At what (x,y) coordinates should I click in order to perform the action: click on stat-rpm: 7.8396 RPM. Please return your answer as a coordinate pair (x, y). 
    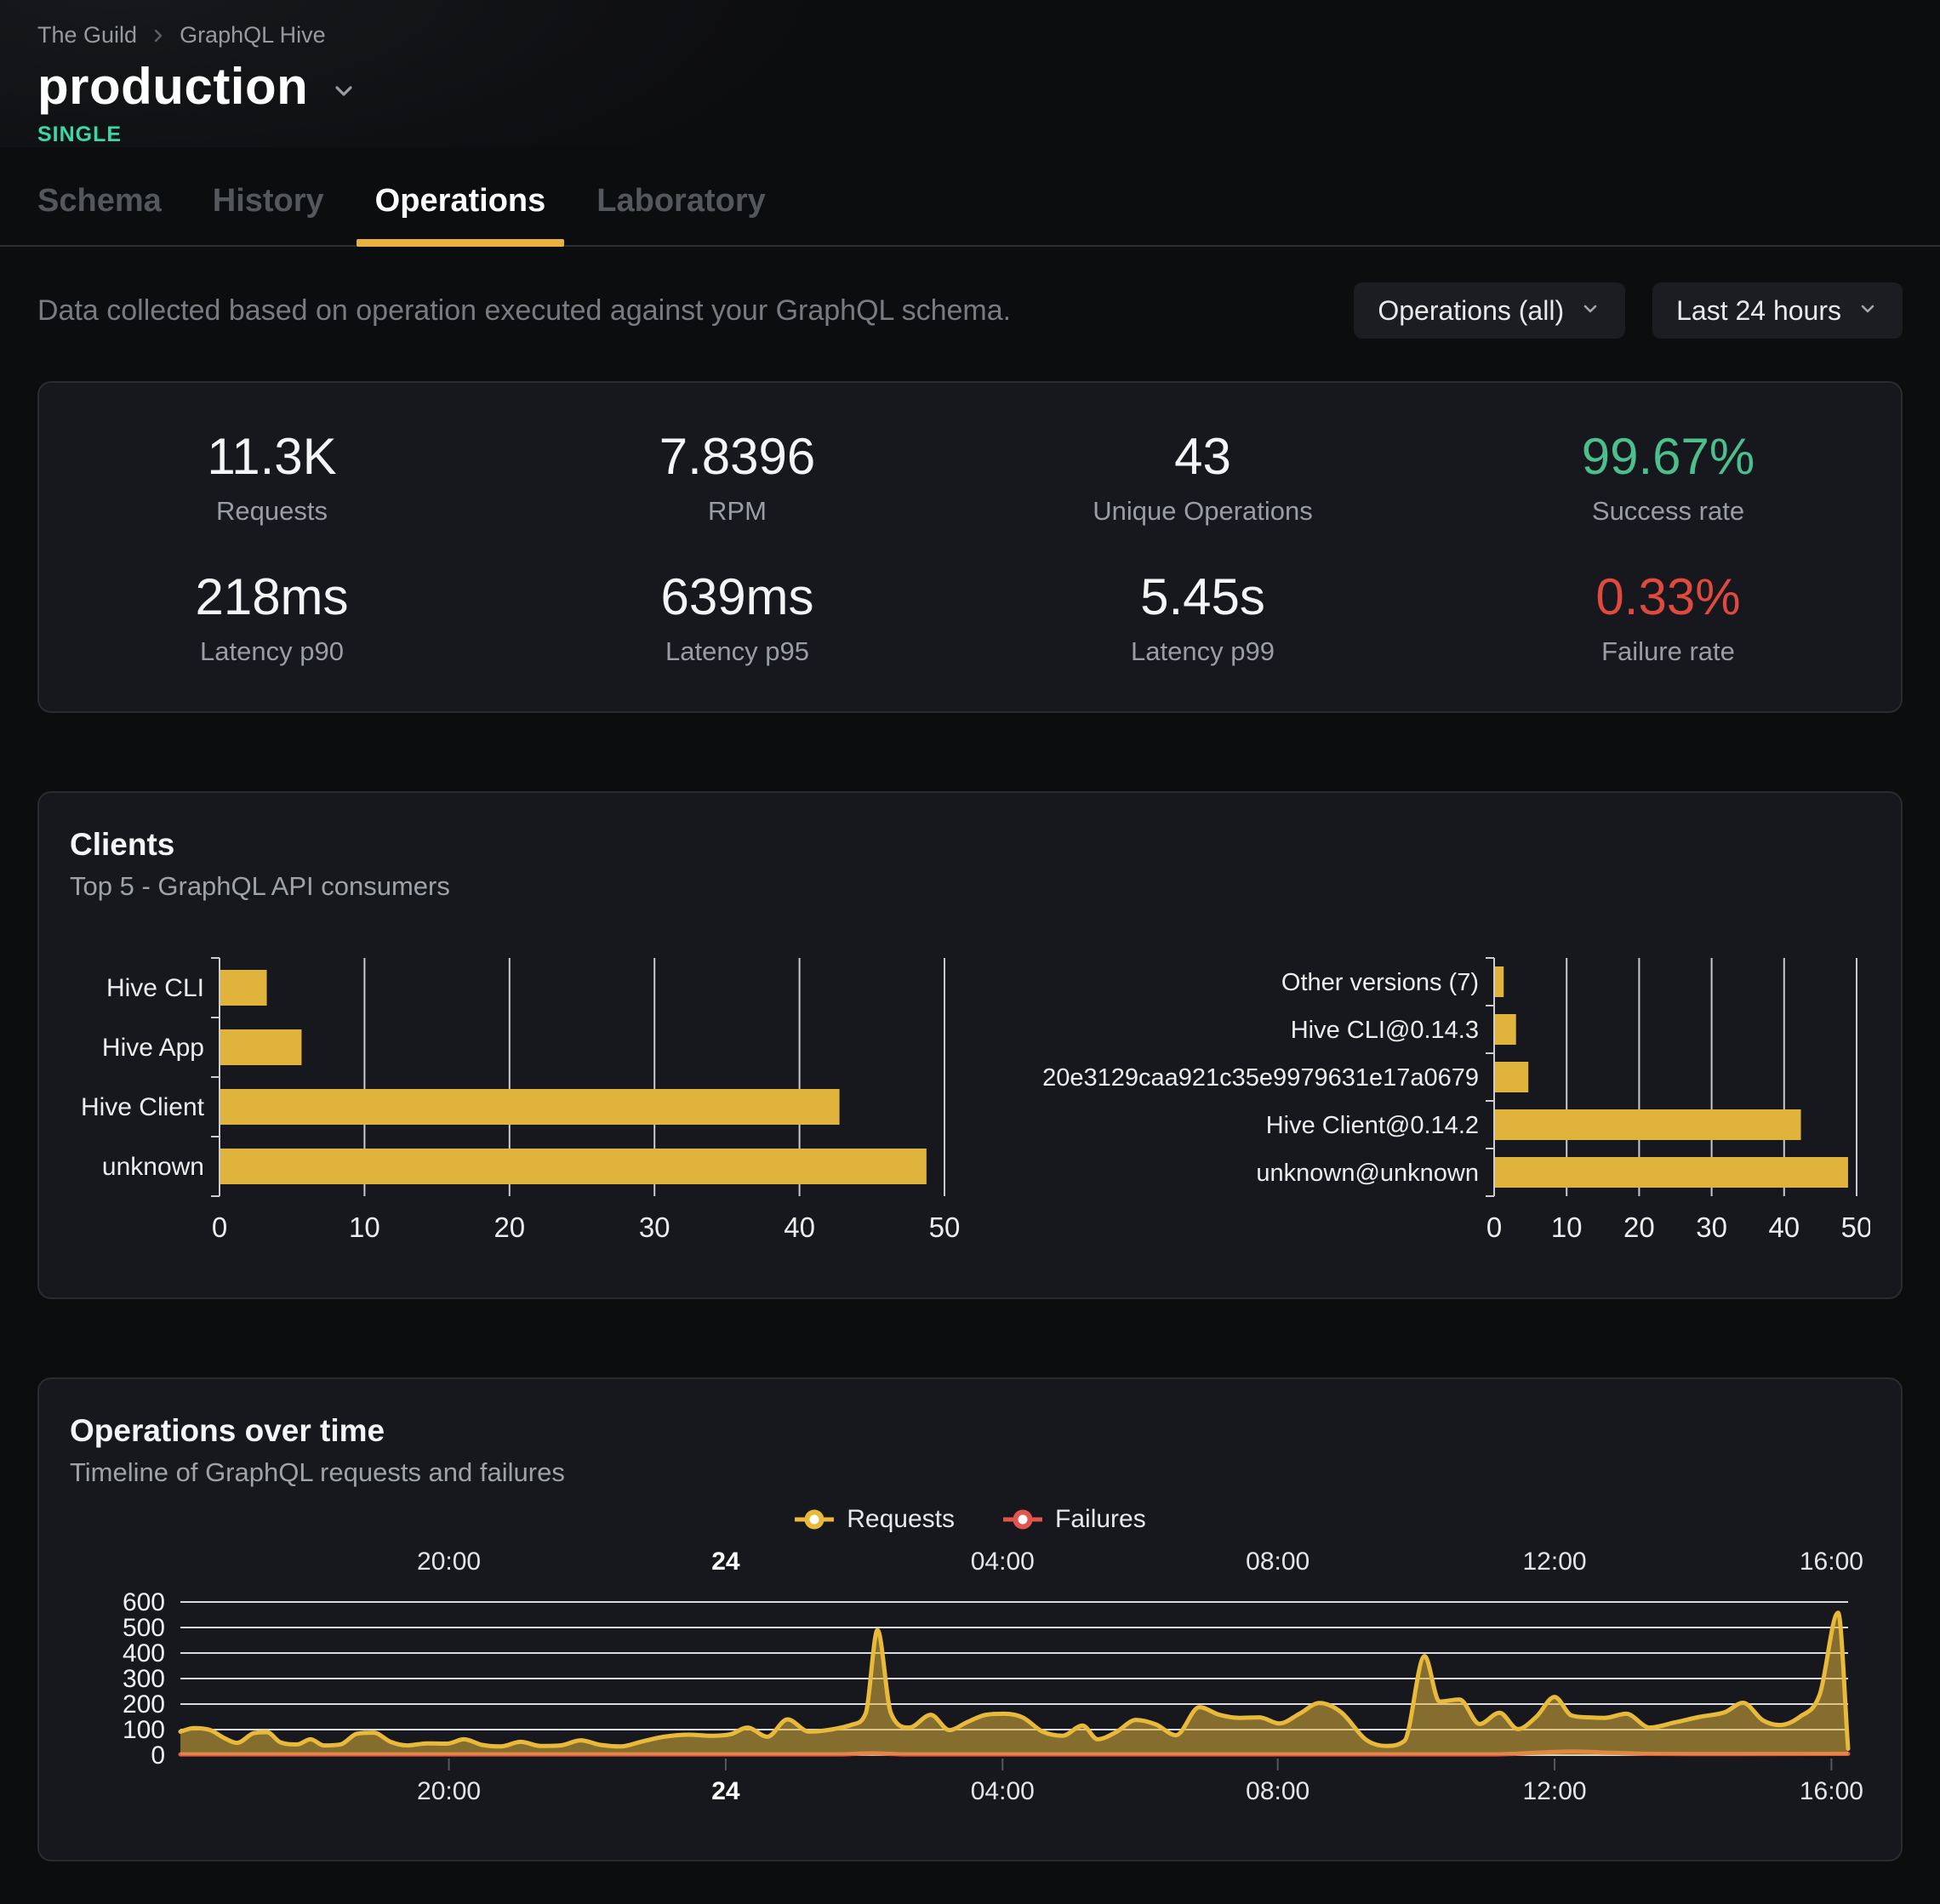
    Looking at the image, I should click on (737, 477).